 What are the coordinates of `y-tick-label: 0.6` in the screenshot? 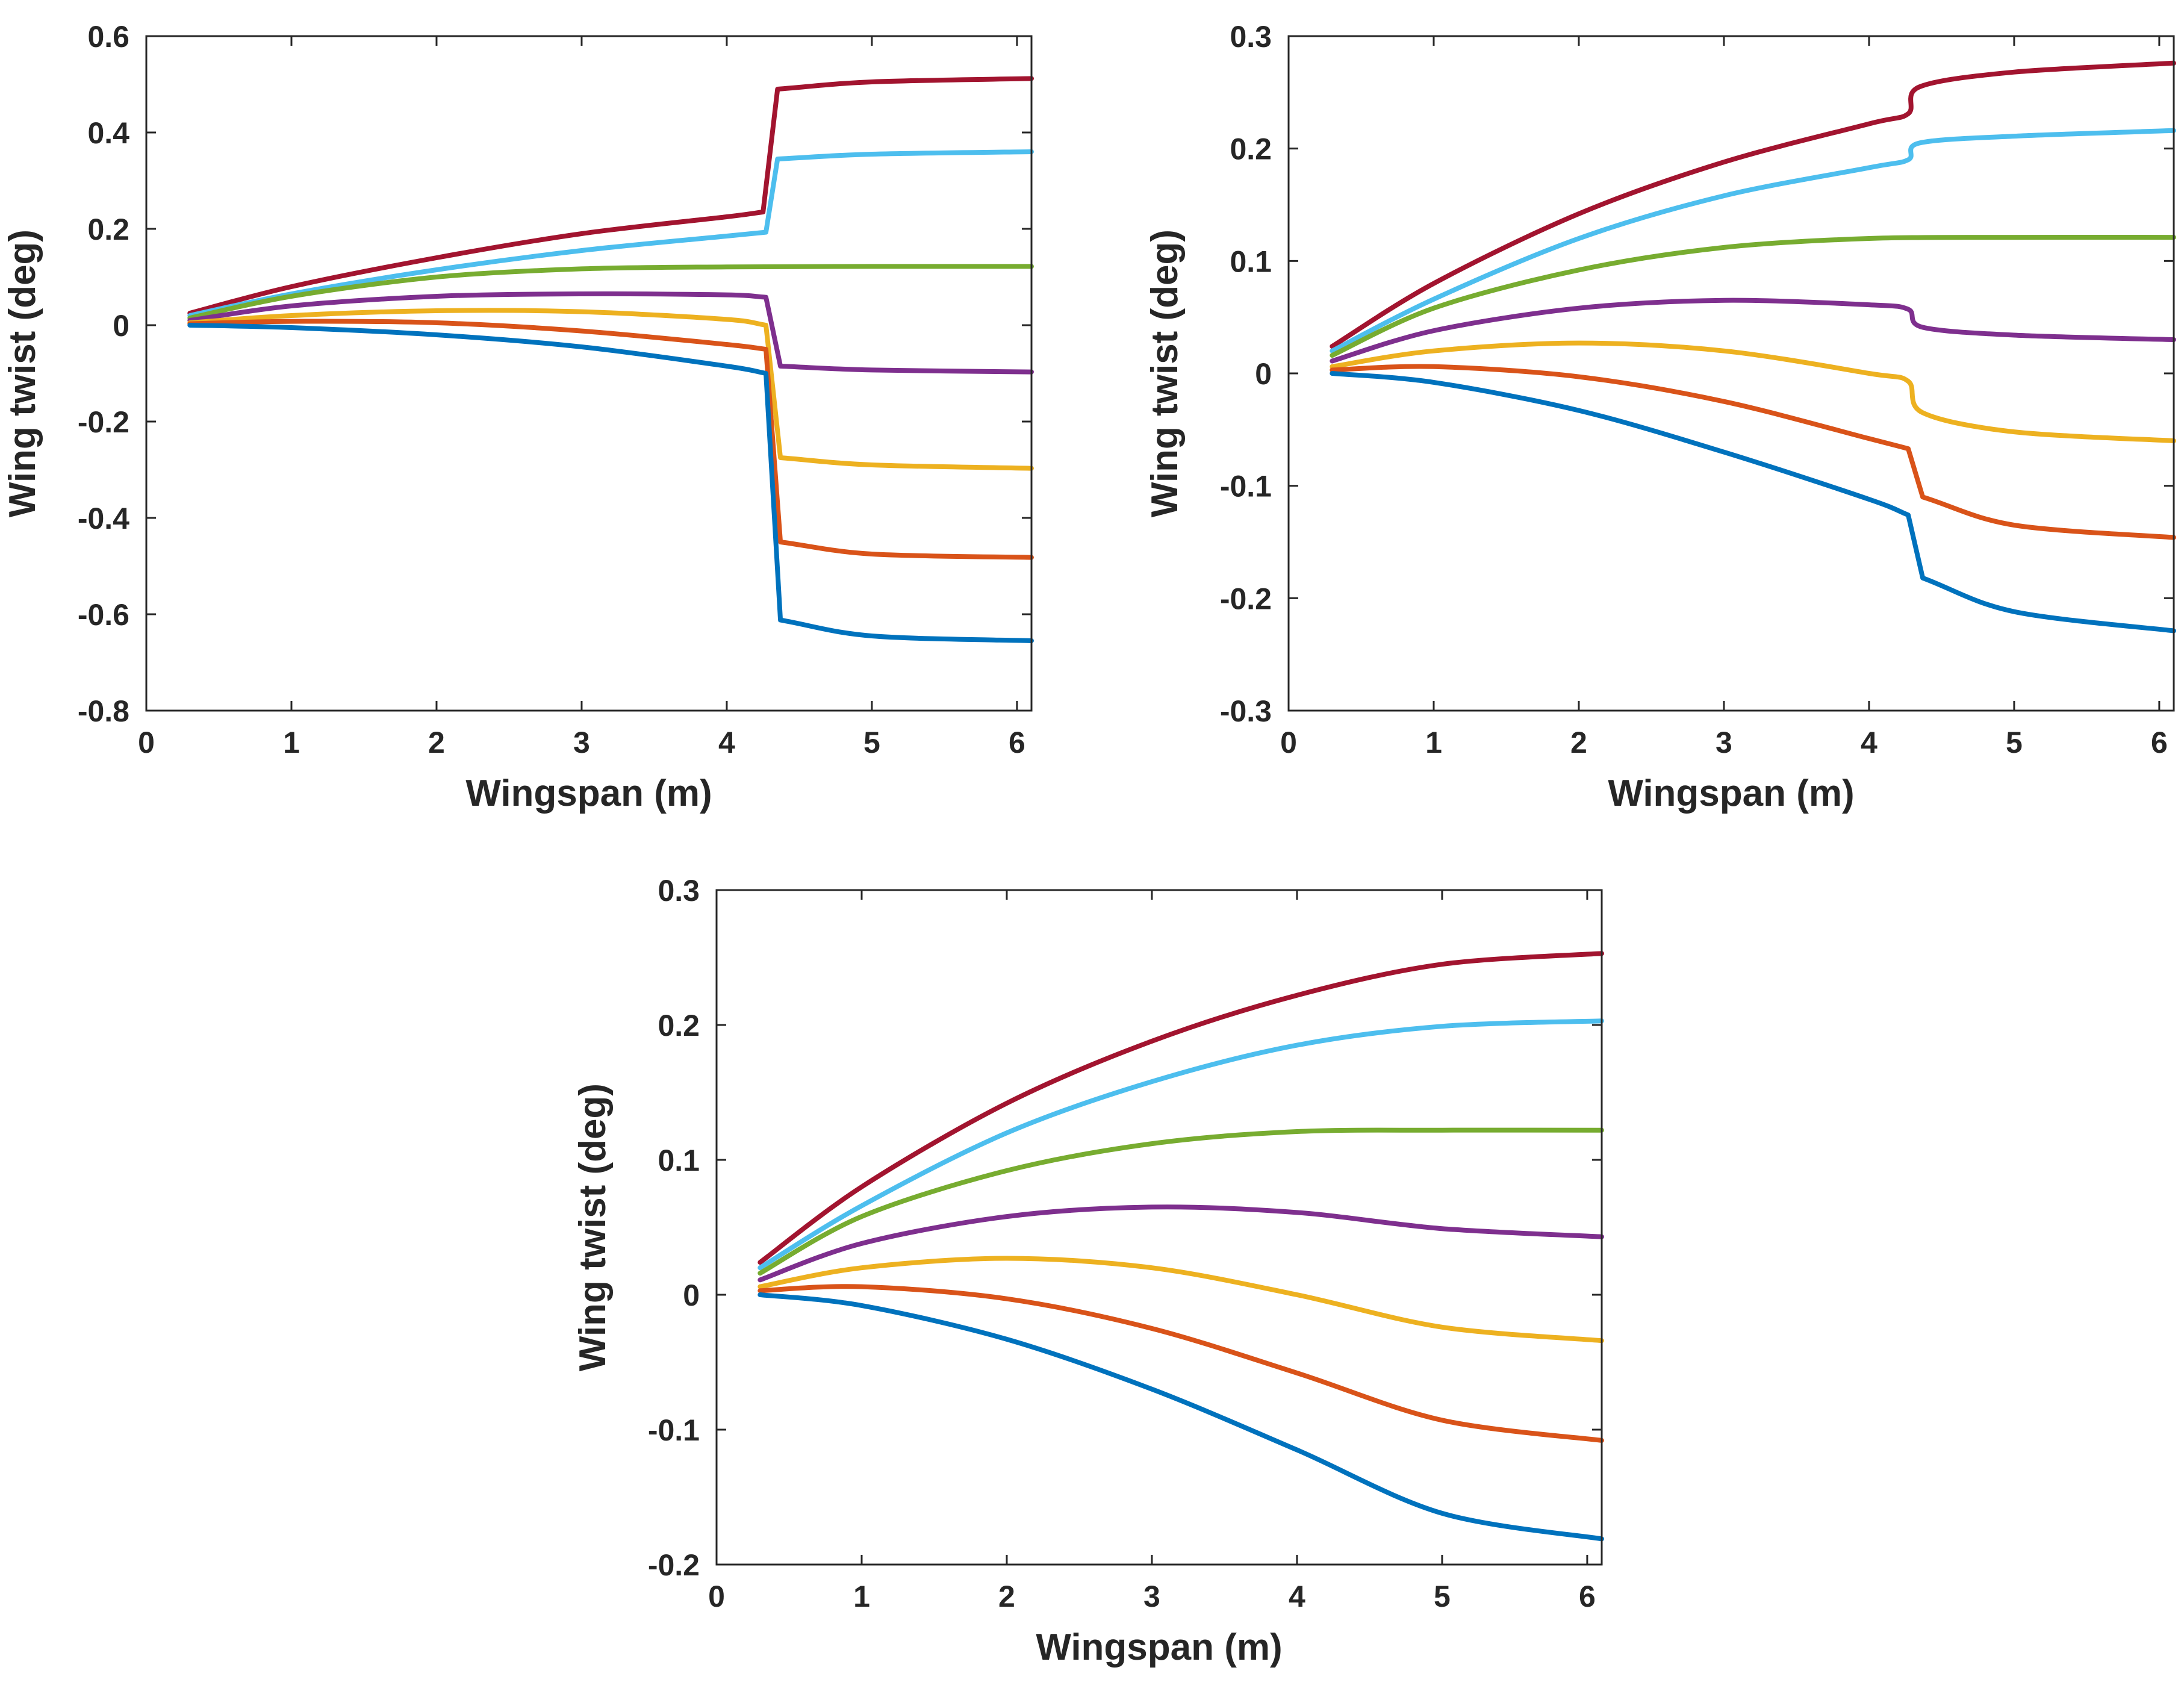 It's located at (108, 37).